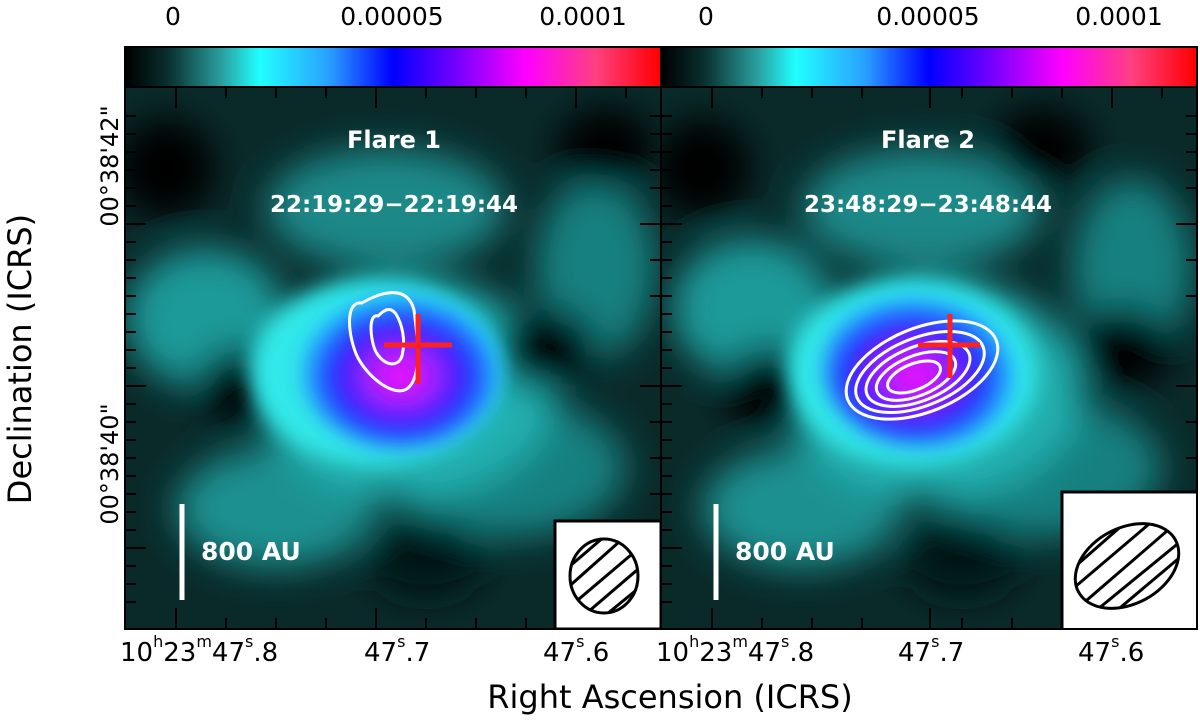  I want to click on time-range: 23:48:29−23:48:44, so click(928, 205).